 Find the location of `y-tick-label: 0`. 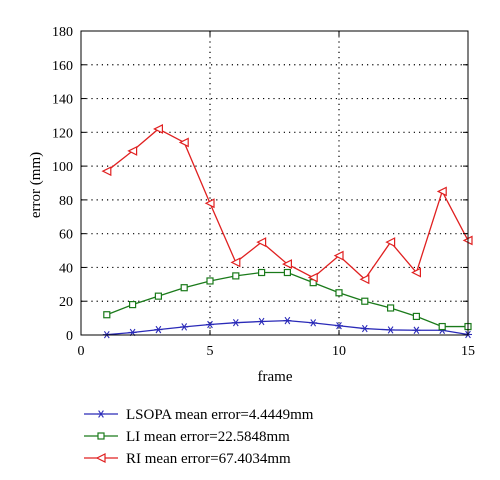

y-tick-label: 0 is located at coordinates (69, 336).